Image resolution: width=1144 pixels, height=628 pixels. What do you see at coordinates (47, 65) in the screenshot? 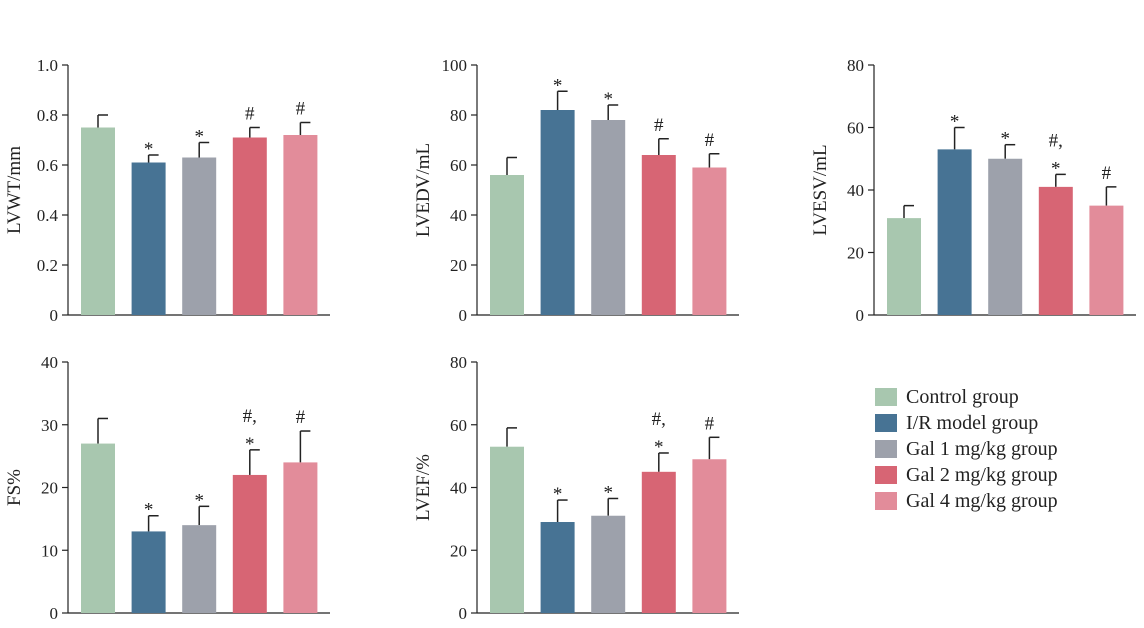
I see `y-tick-label: 1.0` at bounding box center [47, 65].